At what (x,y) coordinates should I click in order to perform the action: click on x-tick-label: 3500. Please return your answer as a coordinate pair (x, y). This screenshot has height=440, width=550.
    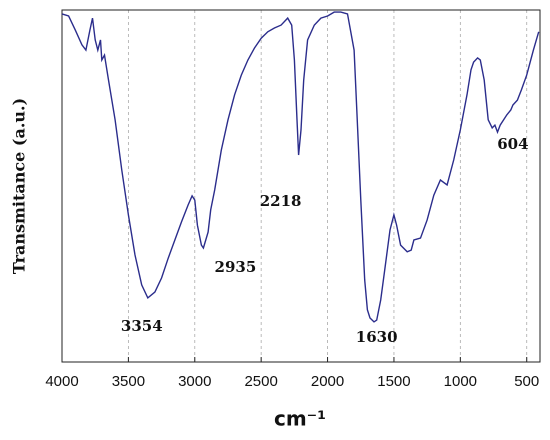
    Looking at the image, I should click on (128, 381).